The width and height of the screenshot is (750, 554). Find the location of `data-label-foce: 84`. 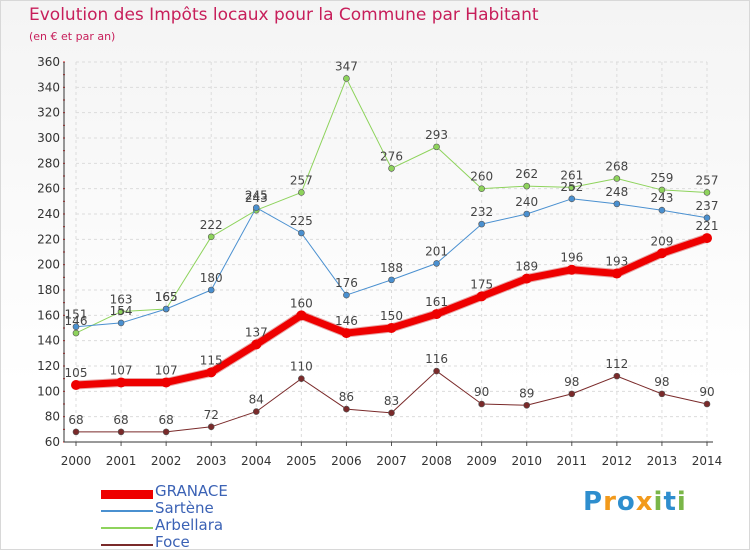

data-label-foce: 84 is located at coordinates (256, 400).